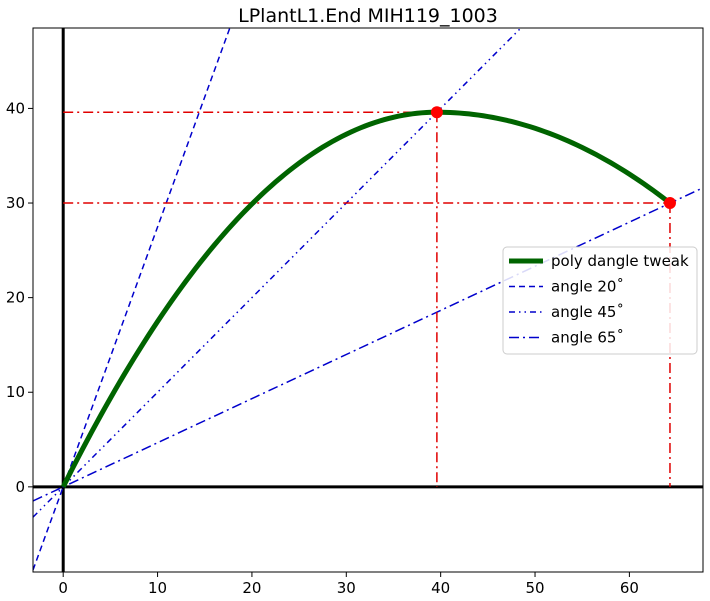 This screenshot has height=601, width=710. I want to click on legend-label-3: angle 45˚, so click(587, 312).